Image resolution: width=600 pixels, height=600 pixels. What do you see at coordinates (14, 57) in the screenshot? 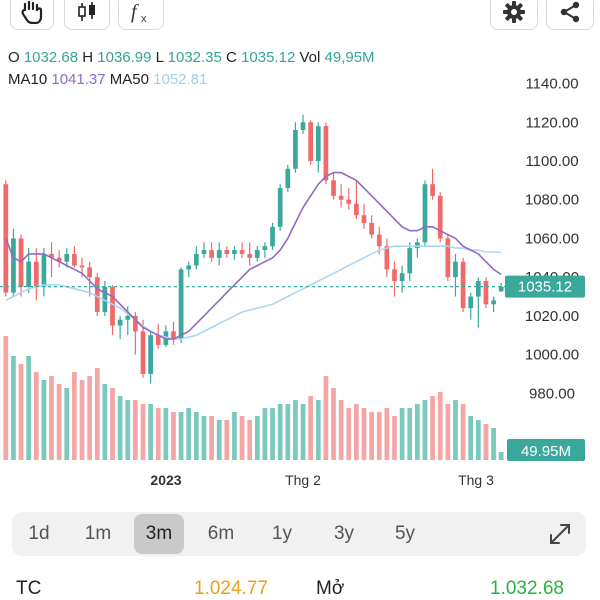
I see `open-label: O` at bounding box center [14, 57].